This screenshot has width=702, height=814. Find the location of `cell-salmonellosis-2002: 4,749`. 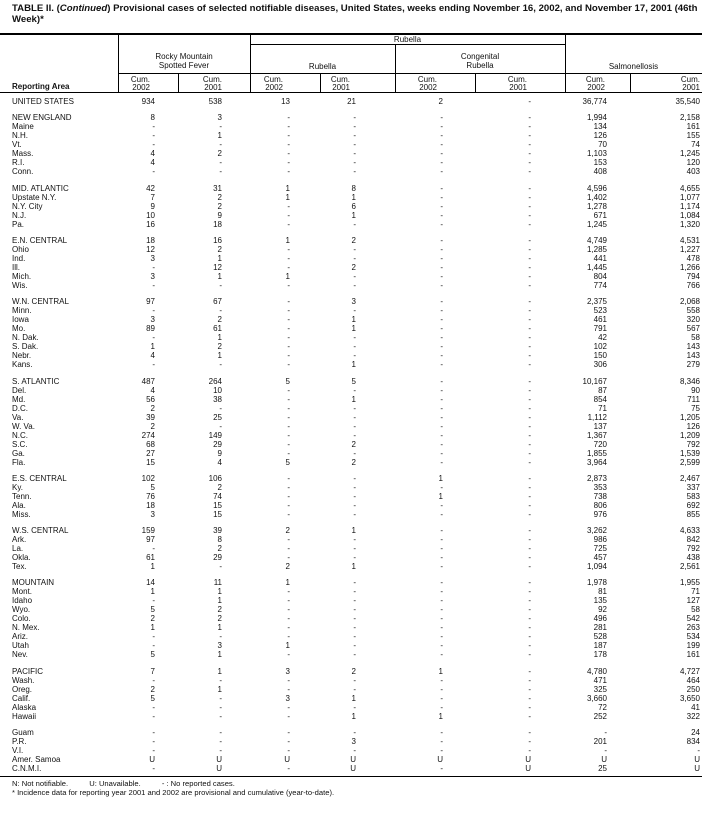

cell-salmonellosis-2002: 4,749 is located at coordinates (596, 240).